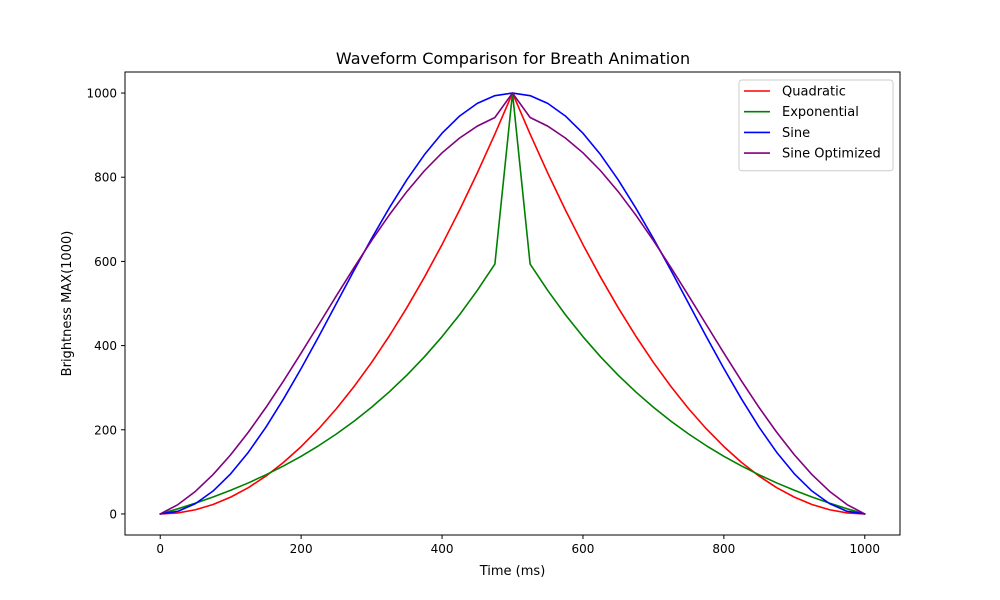 This screenshot has width=1000, height=600. I want to click on x-tick-label: 400, so click(442, 549).